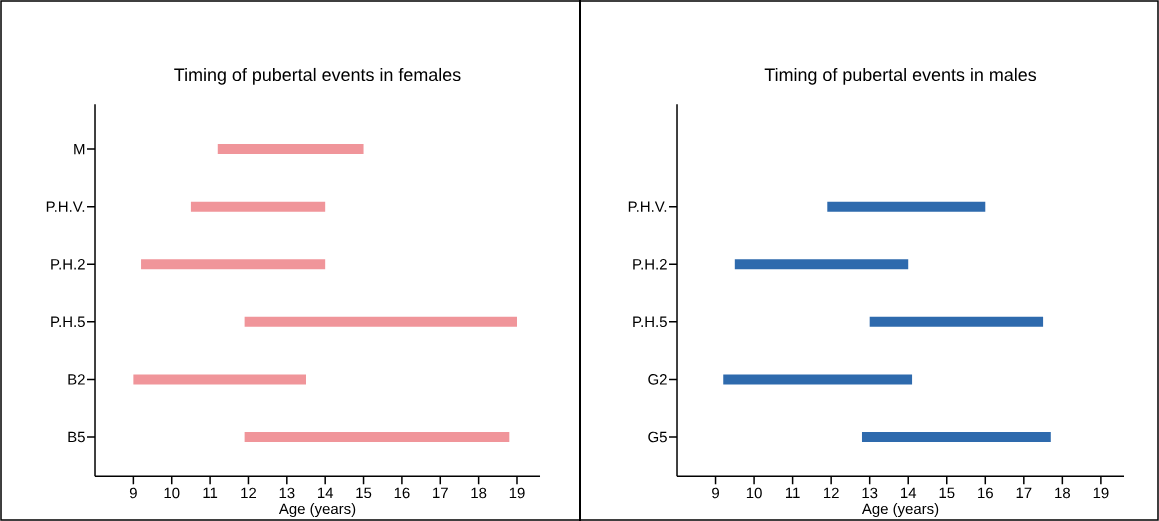 Image resolution: width=1159 pixels, height=521 pixels. Describe the element at coordinates (657, 379) in the screenshot. I see `y-tick-label: G2` at that location.